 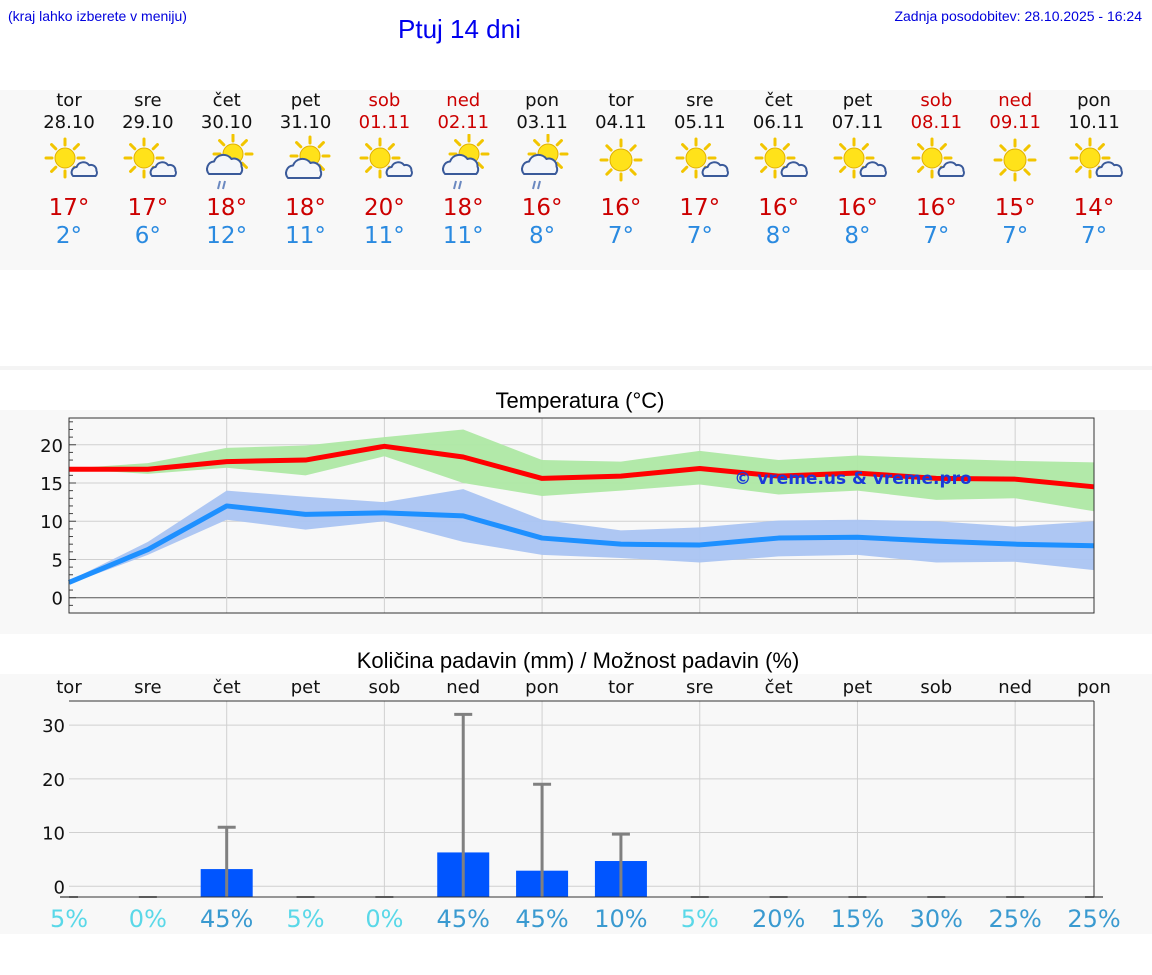 What do you see at coordinates (858, 687) in the screenshot?
I see `x-tick-label: pet` at bounding box center [858, 687].